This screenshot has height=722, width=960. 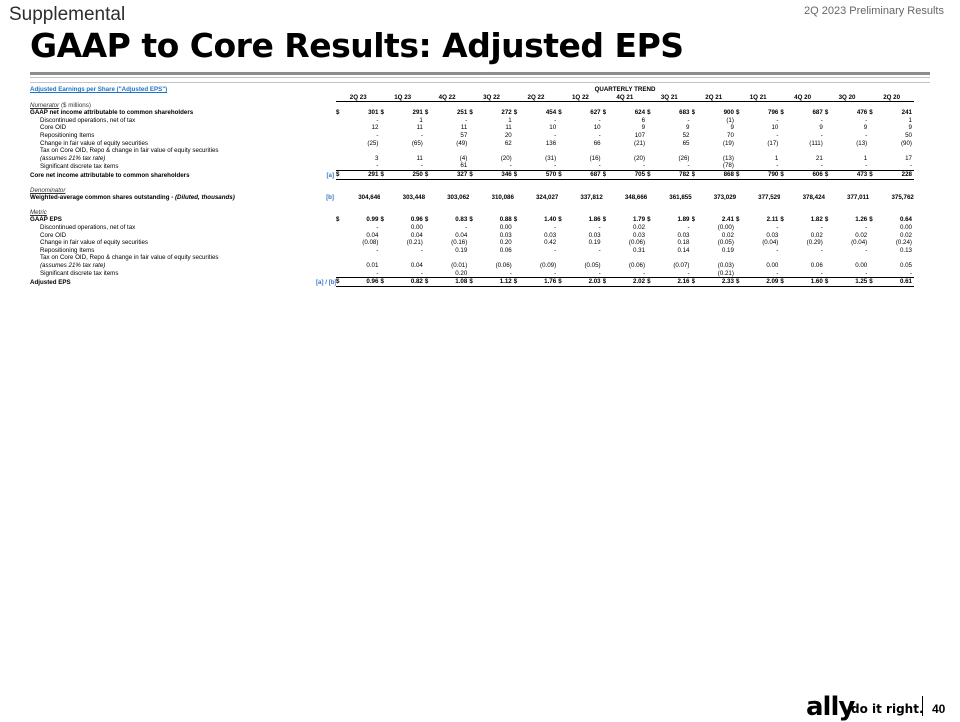 What do you see at coordinates (505, 243) in the screenshot?
I see `value-cell: 0.20` at bounding box center [505, 243].